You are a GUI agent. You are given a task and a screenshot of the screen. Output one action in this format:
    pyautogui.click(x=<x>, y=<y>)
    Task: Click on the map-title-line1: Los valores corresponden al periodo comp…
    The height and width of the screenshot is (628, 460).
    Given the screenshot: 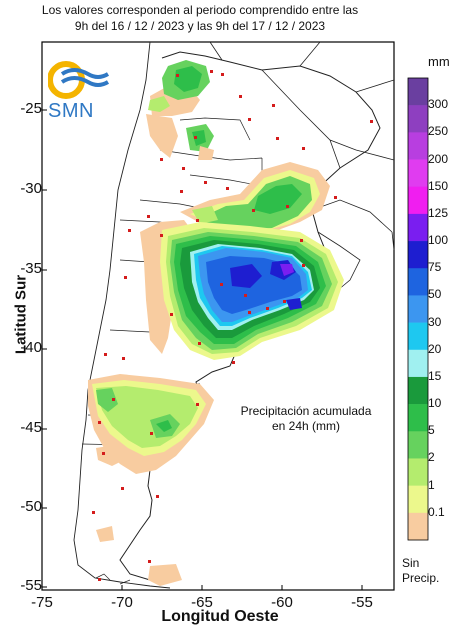 What is the action you would take?
    pyautogui.click(x=200, y=10)
    